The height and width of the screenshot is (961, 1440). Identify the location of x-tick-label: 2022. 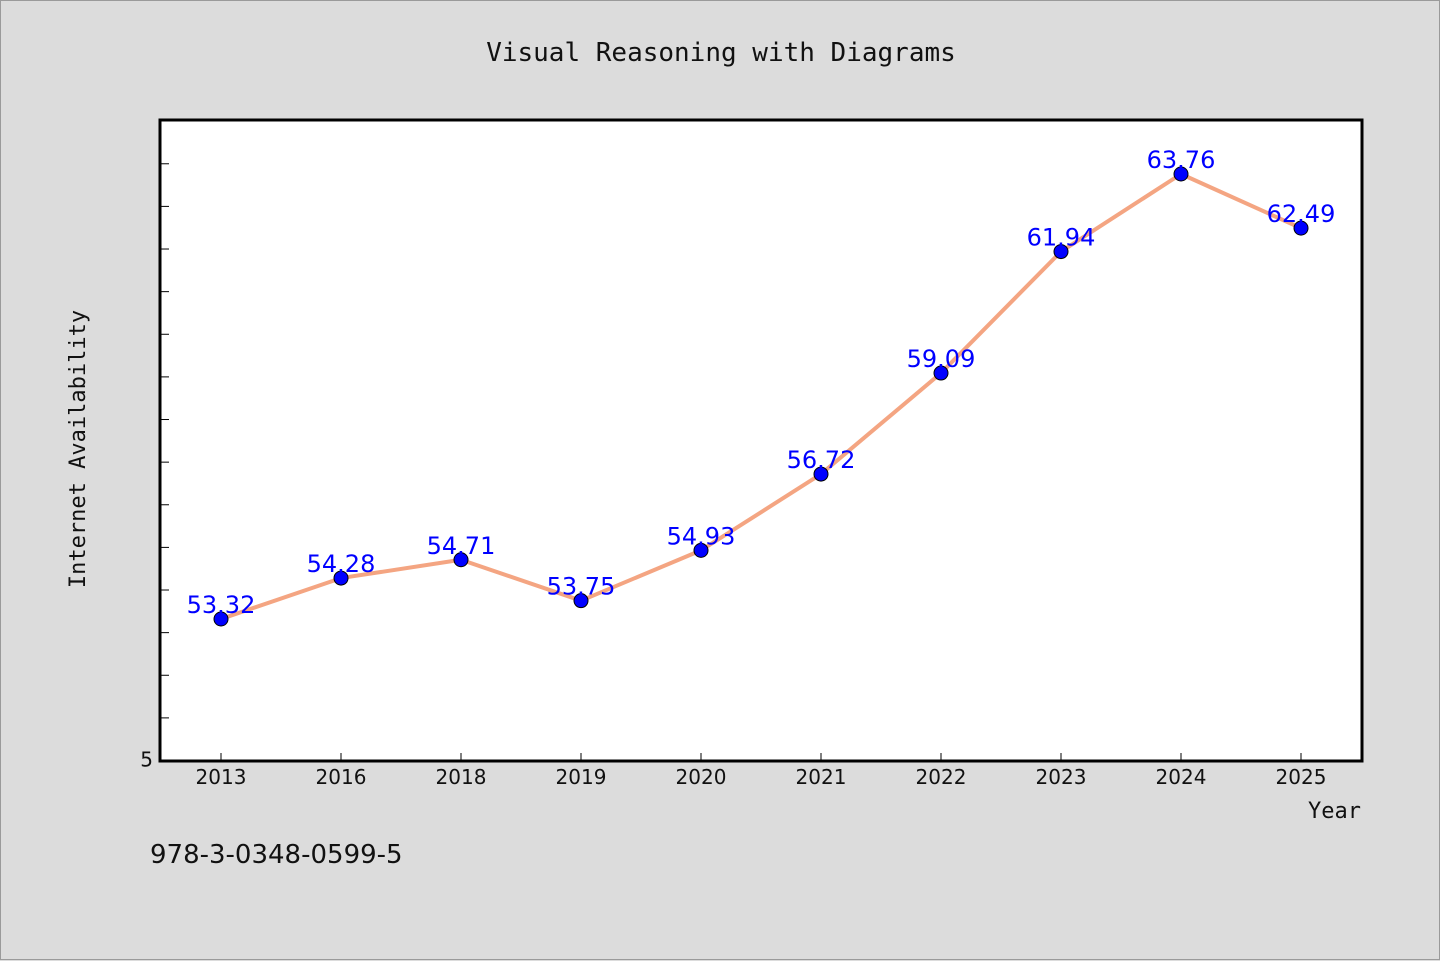
(941, 777).